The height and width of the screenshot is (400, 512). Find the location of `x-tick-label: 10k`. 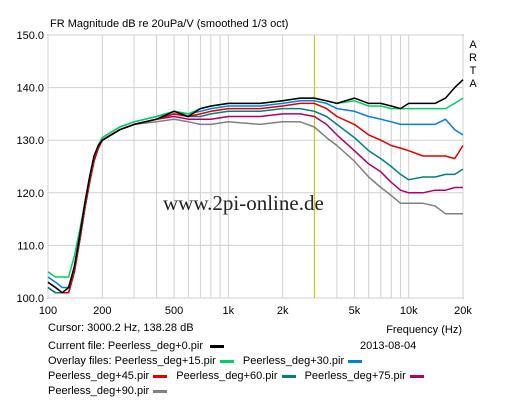

x-tick-label: 10k is located at coordinates (409, 311).